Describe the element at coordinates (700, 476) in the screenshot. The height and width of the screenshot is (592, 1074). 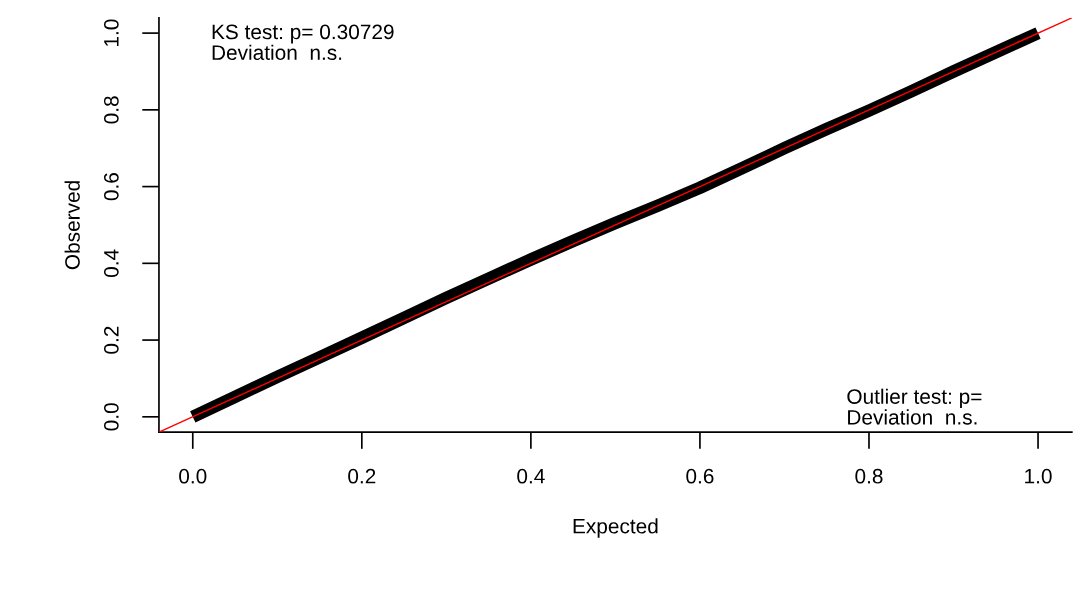
I see `x-tick-label: 0.6` at that location.